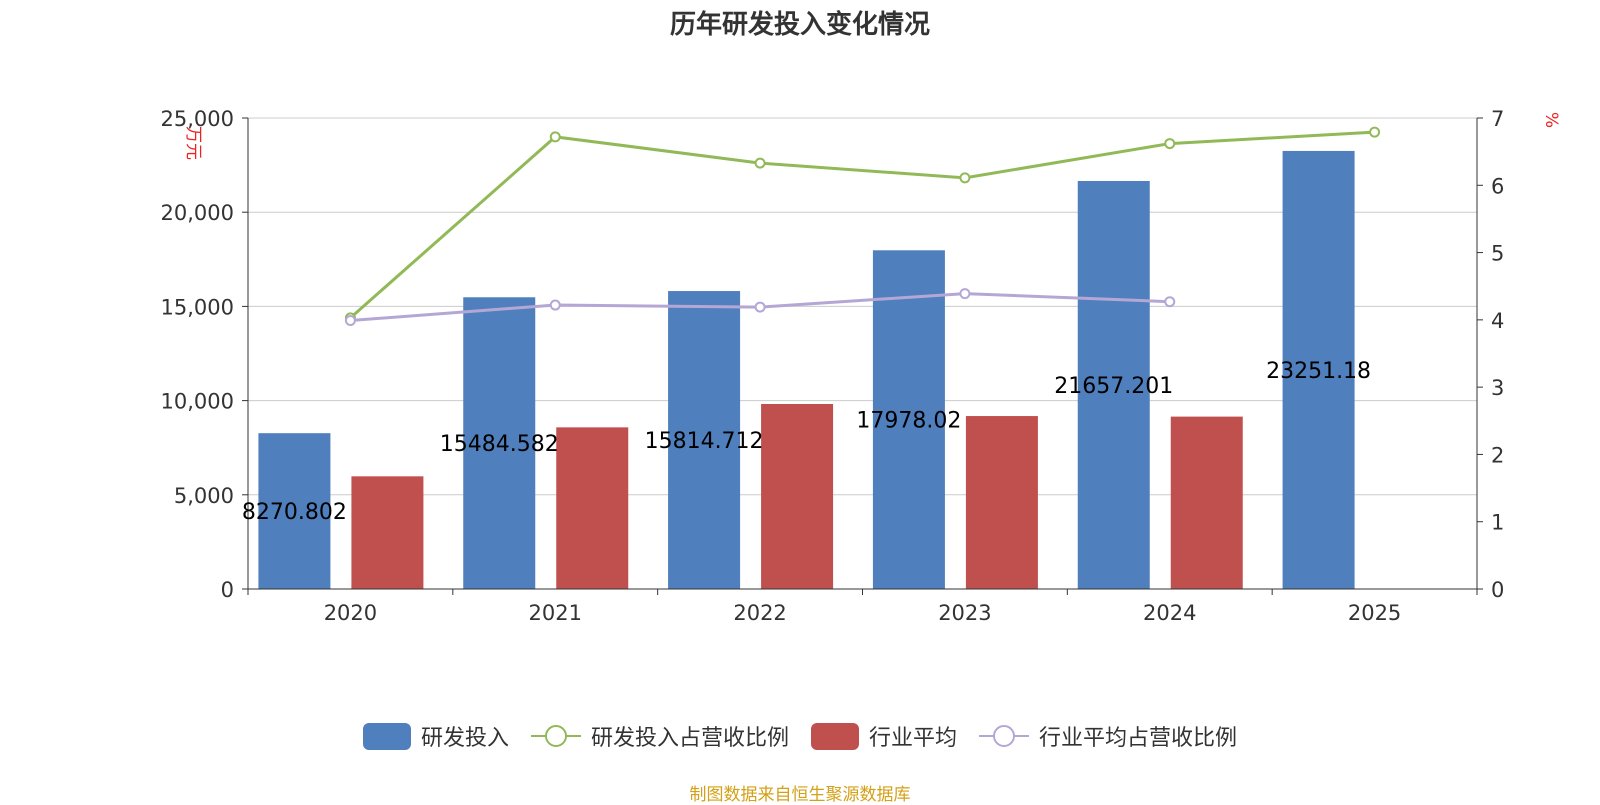 This screenshot has height=805, width=1600. I want to click on legend: 研发投入 研发投入占营收比例 行业平均 行业平均占营收比例, so click(800, 736).